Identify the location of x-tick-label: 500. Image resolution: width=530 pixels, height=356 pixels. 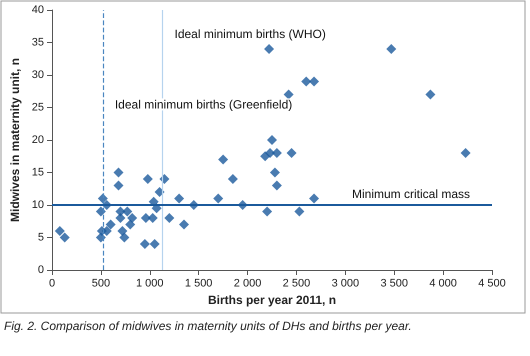
(101, 284).